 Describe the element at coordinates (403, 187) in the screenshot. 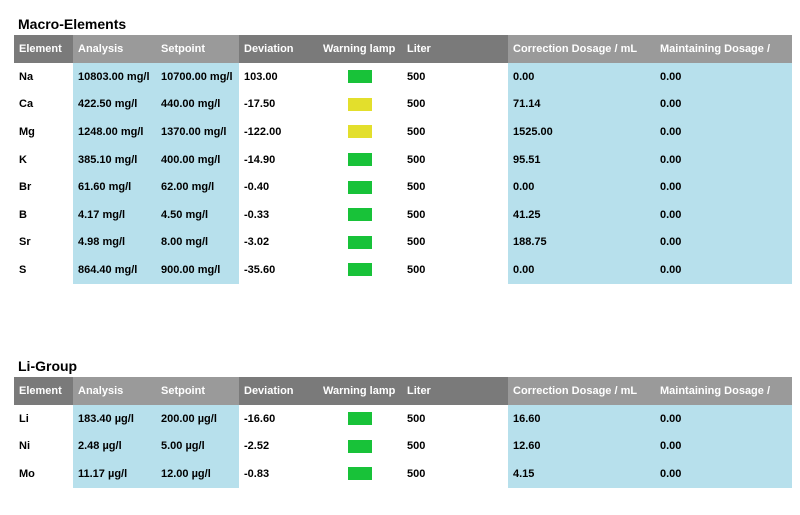

I see `table-row: Br 61.60 mg/l 62.00 mg/l -0.40 500 0.00 0.00` at that location.